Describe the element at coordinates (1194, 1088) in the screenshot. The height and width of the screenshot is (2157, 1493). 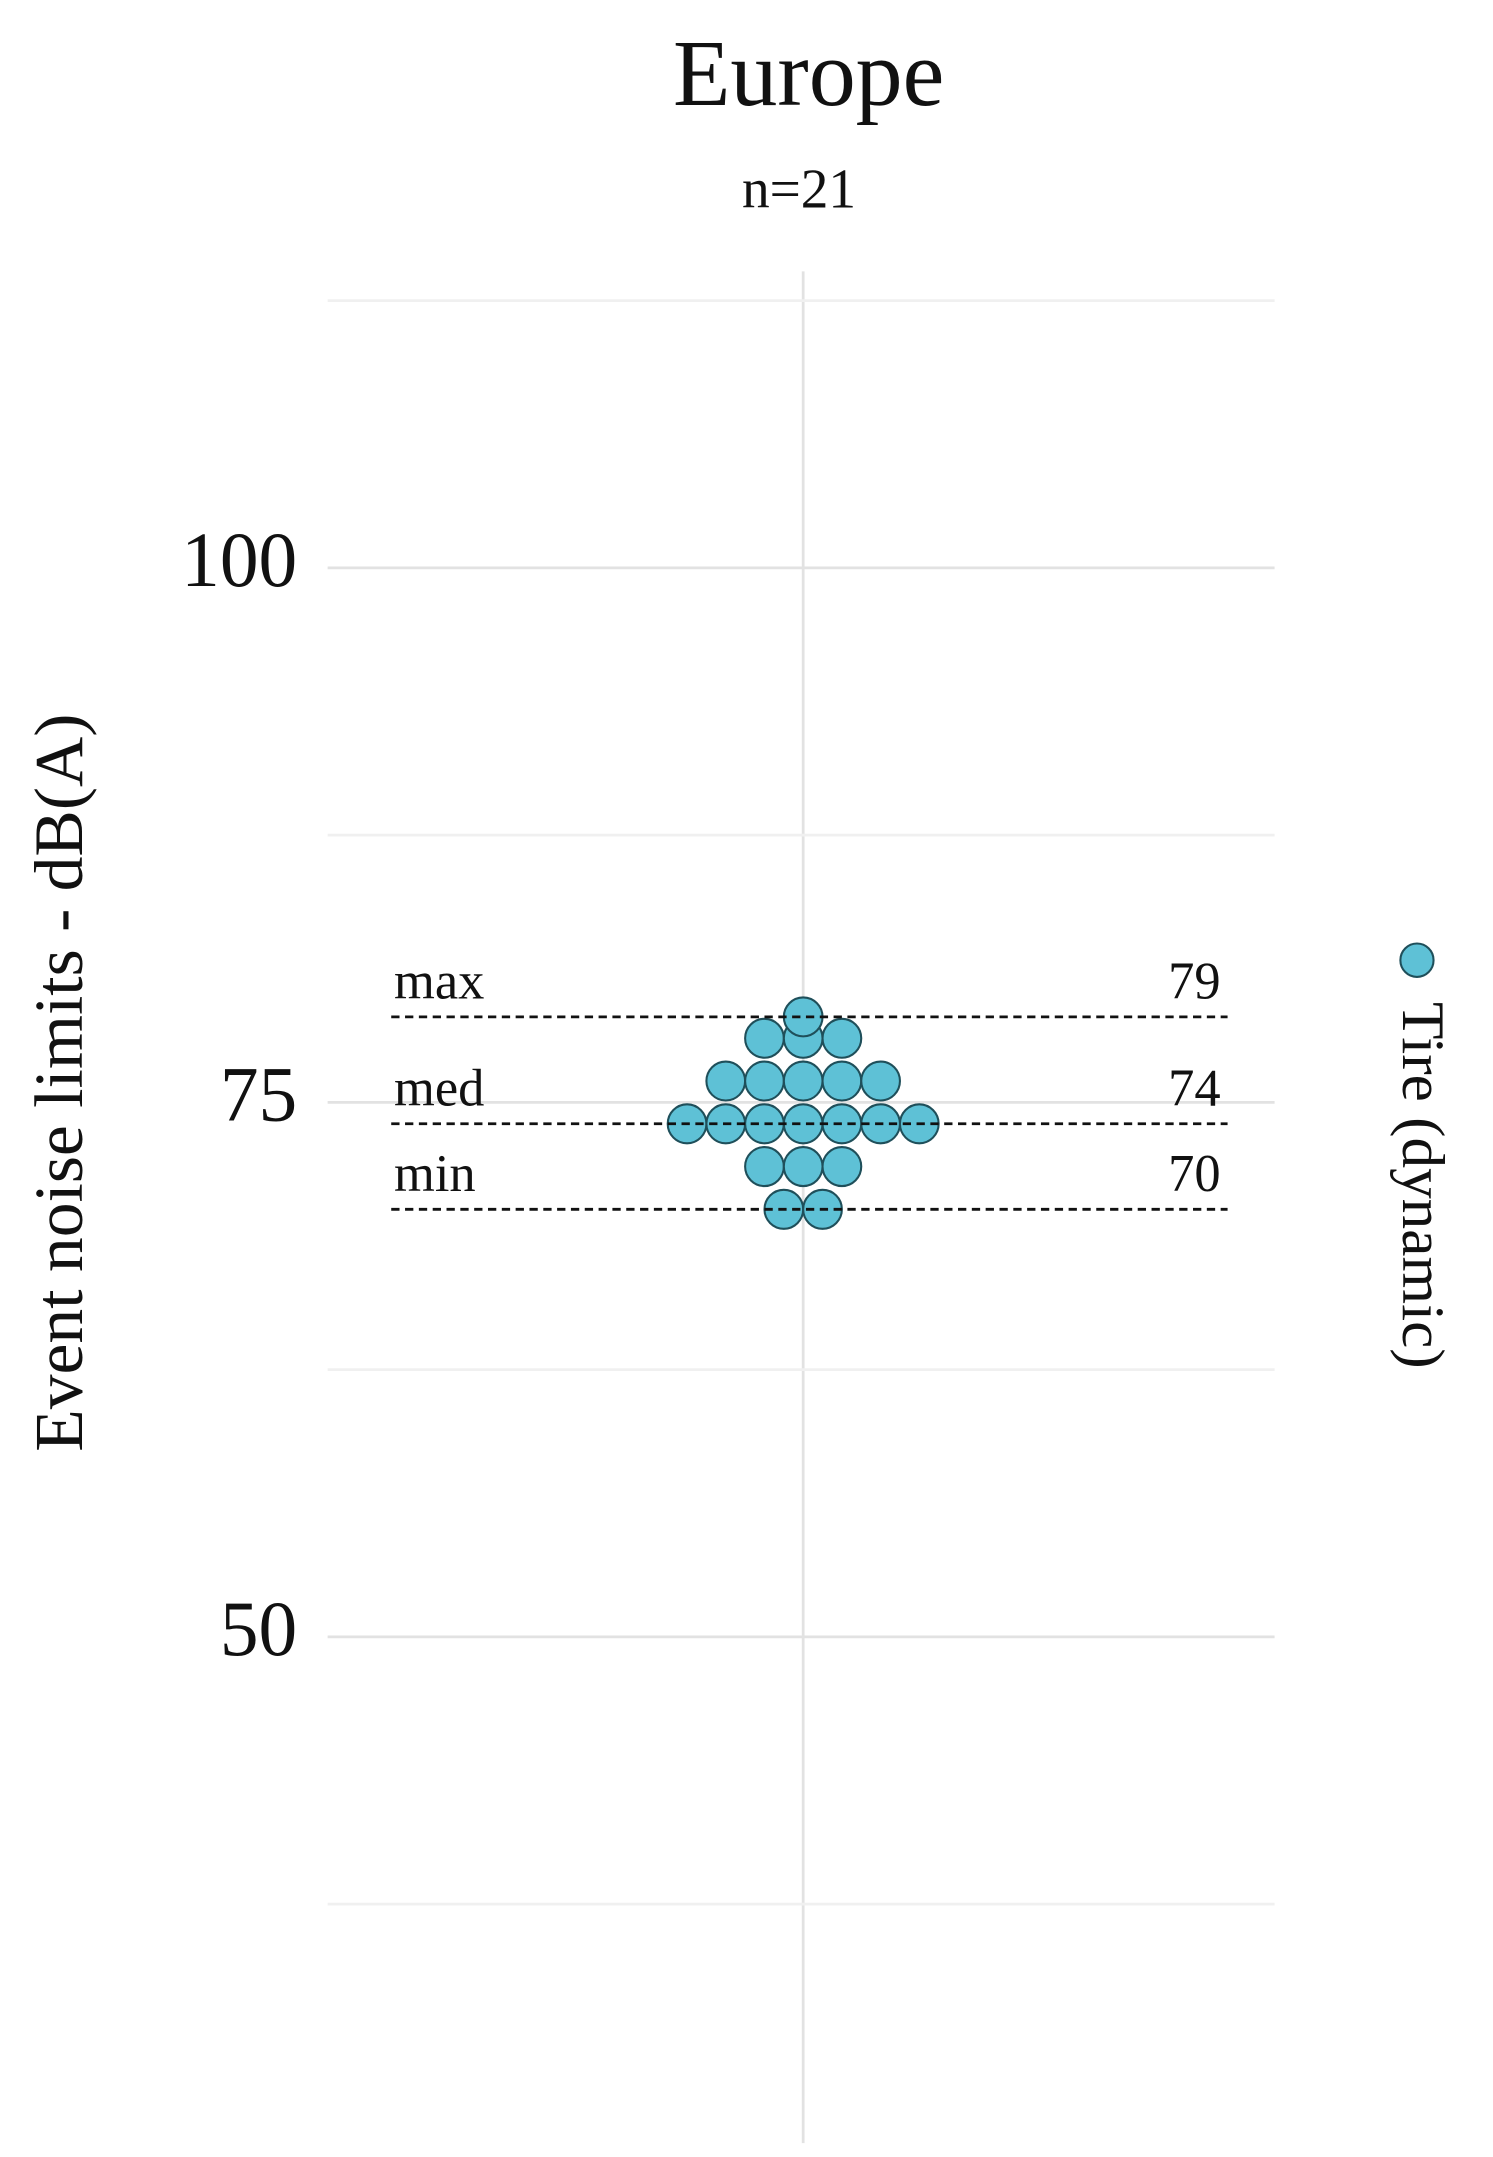
I see `reference-value: 74` at that location.